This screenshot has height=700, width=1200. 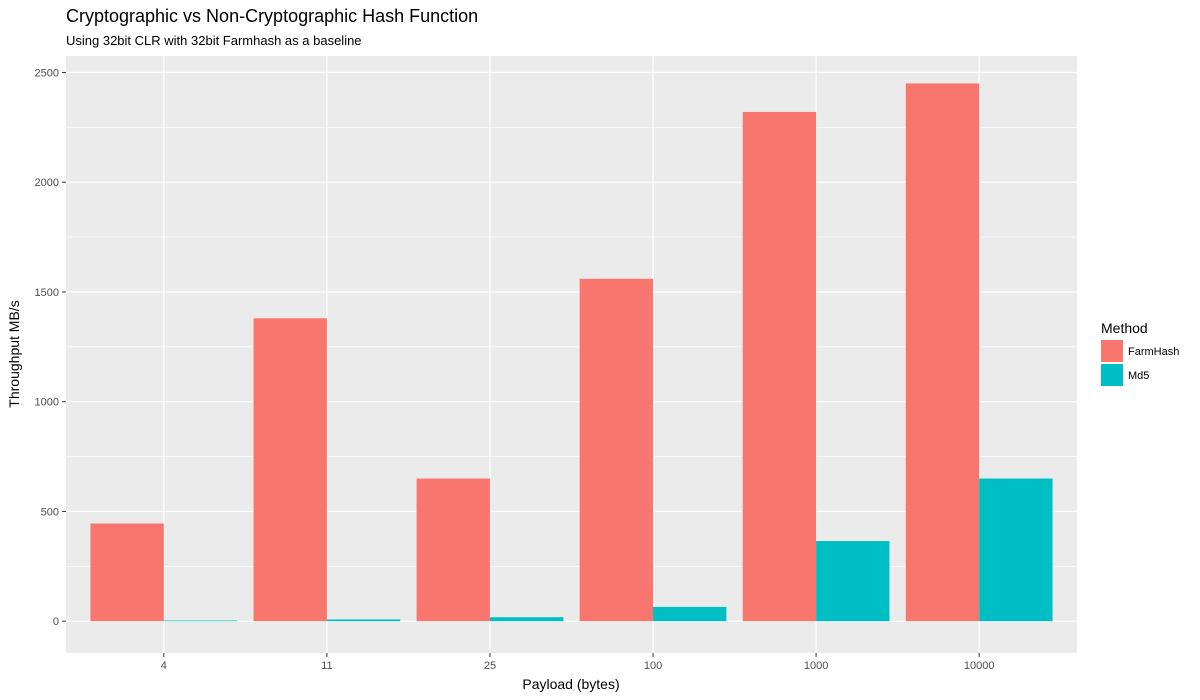 I want to click on legend-swatch-farmhash, so click(x=1112, y=351).